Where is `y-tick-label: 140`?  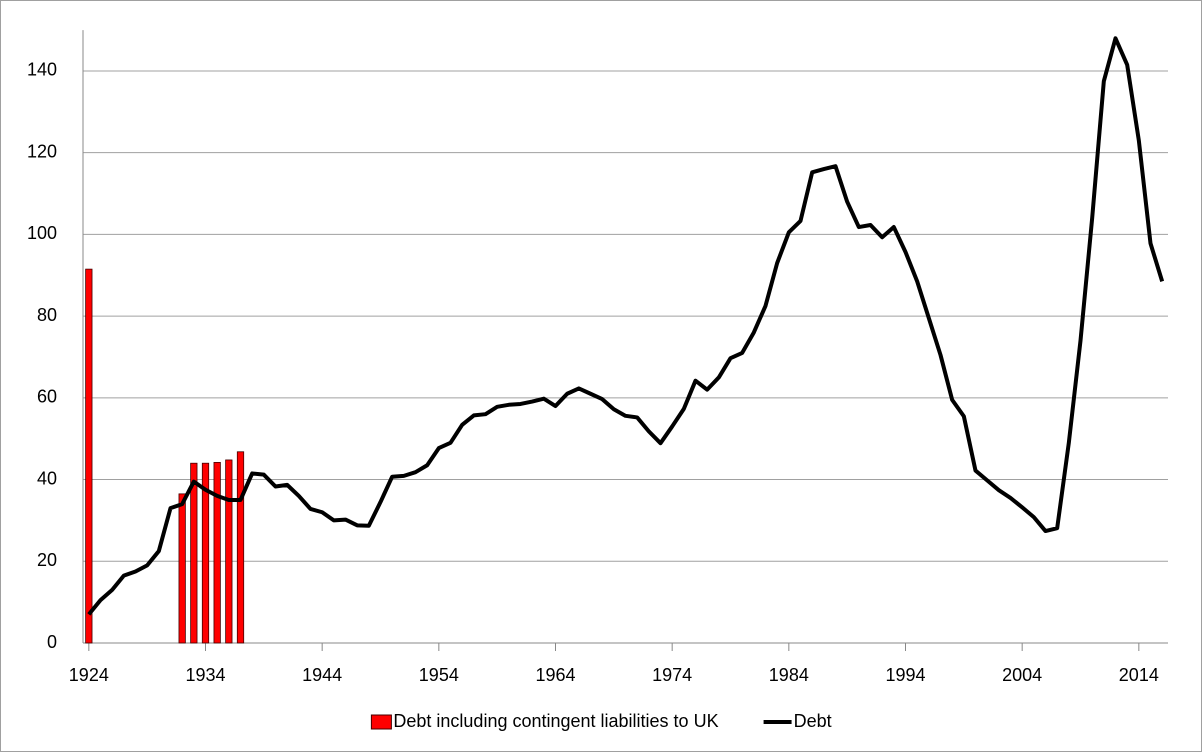 y-tick-label: 140 is located at coordinates (42, 70).